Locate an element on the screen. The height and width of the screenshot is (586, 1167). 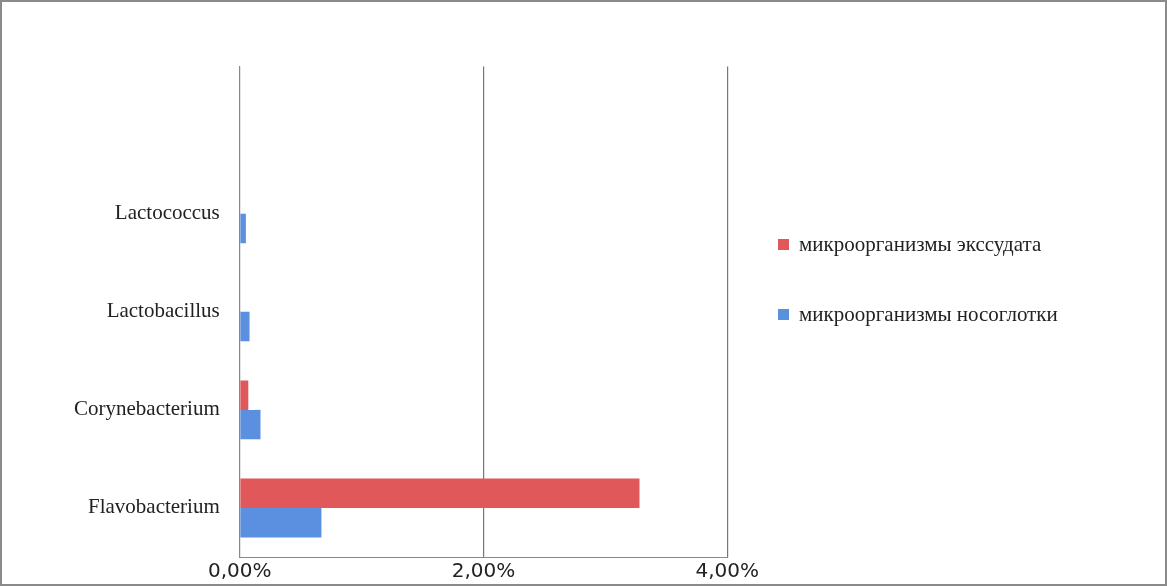
y-tick-label: Lactobacillus is located at coordinates (163, 310).